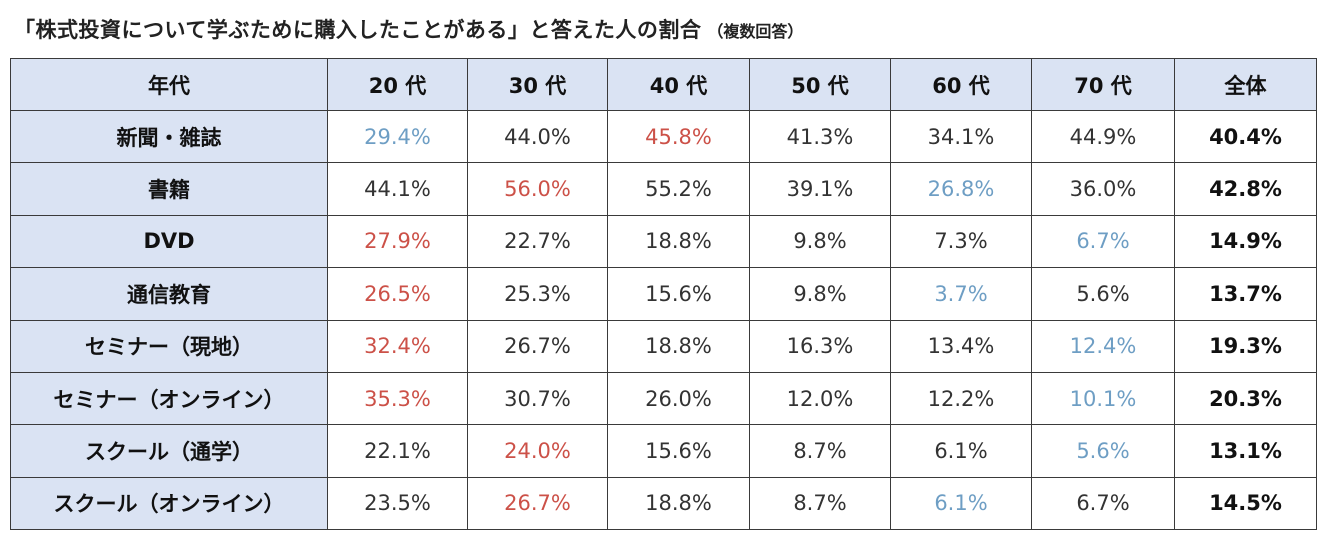  Describe the element at coordinates (397, 84) in the screenshot. I see `header-cell: 20 代` at that location.